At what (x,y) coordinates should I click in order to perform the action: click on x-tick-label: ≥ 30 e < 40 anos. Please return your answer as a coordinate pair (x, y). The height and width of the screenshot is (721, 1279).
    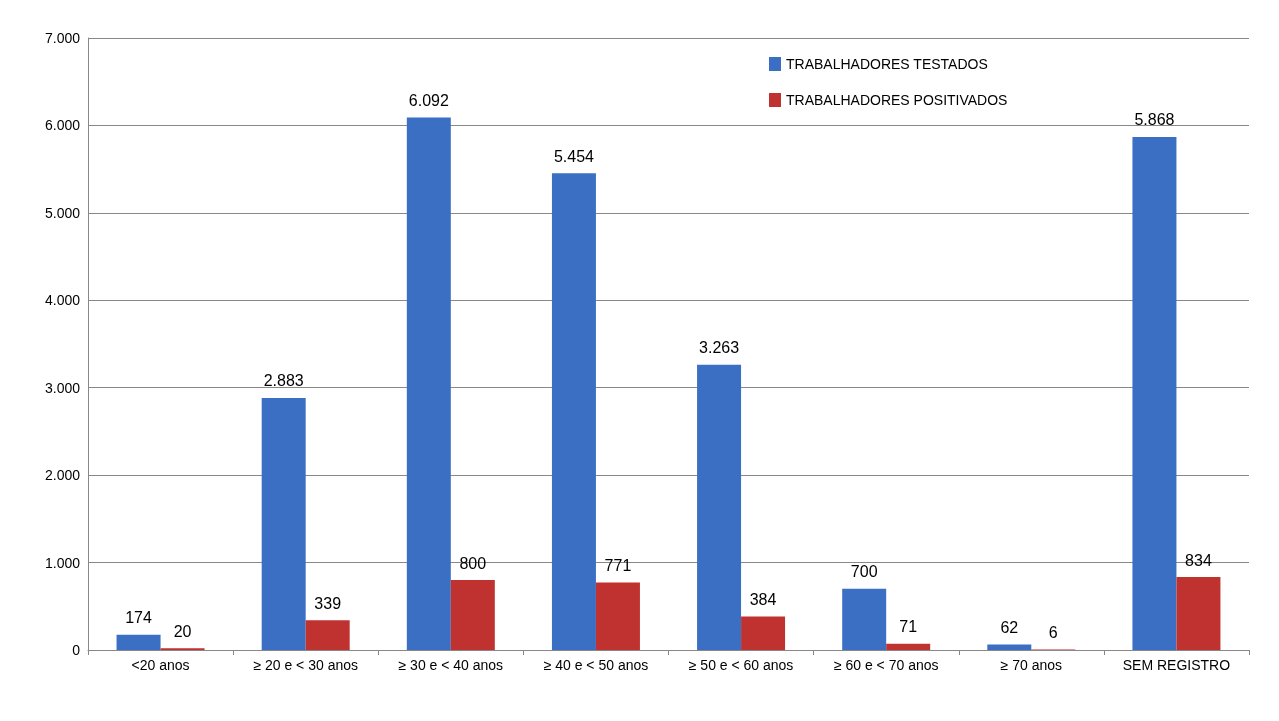
    Looking at the image, I should click on (451, 665).